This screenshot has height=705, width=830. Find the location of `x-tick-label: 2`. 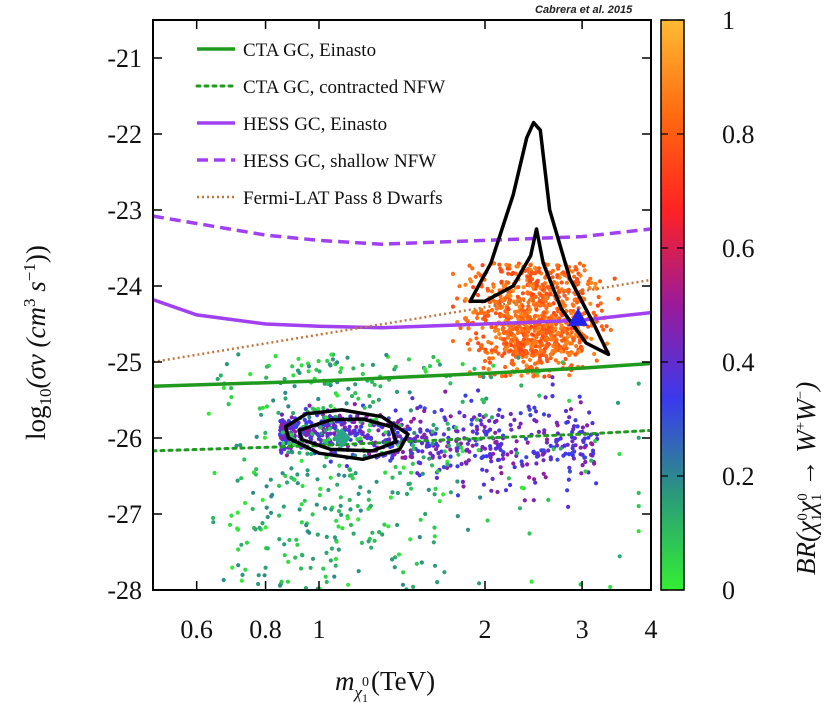

x-tick-label: 2 is located at coordinates (485, 629).